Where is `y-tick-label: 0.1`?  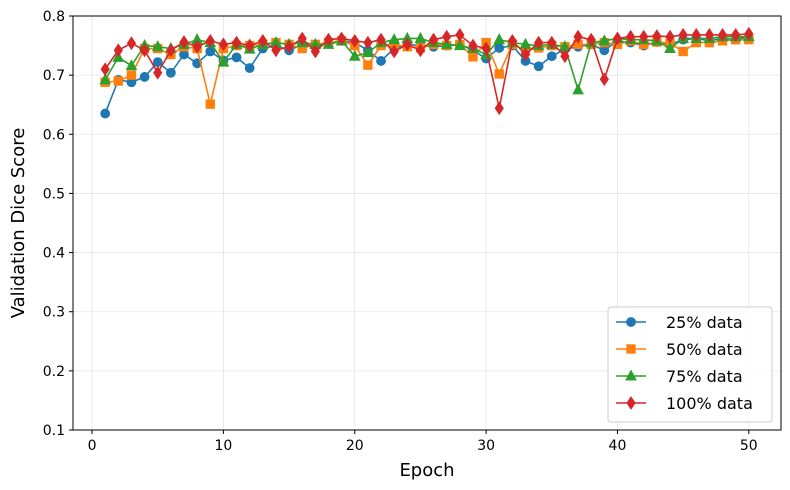
y-tick-label: 0.1 is located at coordinates (54, 431).